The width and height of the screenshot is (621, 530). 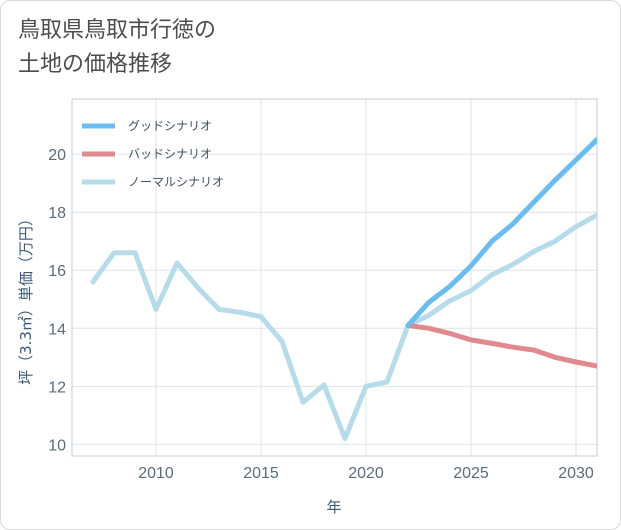 I want to click on x-tick-label: 2025, so click(x=471, y=473).